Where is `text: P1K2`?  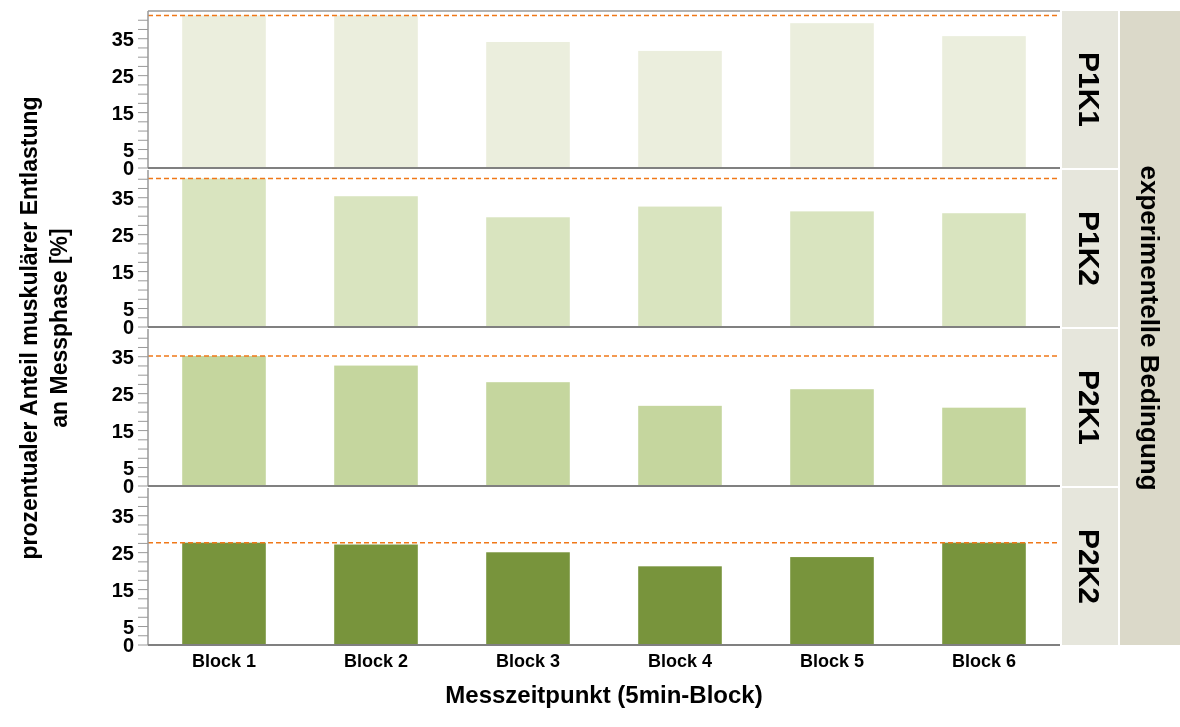 text: P1K2 is located at coordinates (1090, 248).